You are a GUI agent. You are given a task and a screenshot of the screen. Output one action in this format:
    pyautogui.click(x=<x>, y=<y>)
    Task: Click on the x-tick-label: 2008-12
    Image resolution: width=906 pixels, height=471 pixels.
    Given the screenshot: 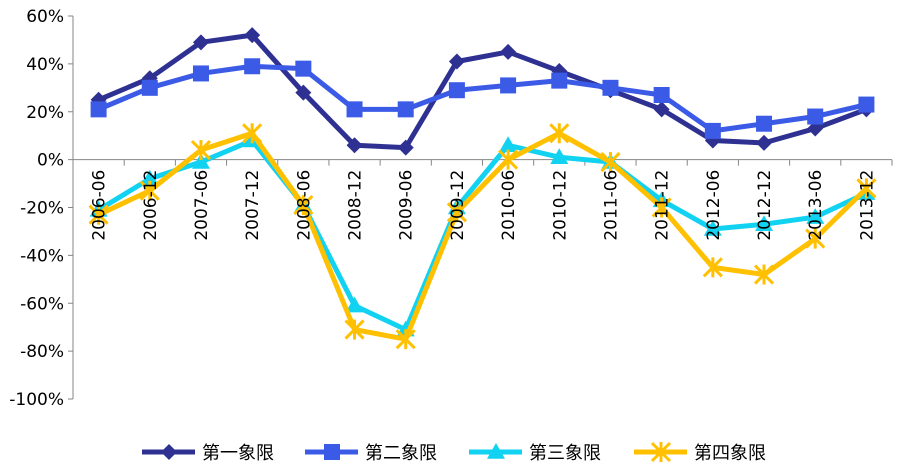 What is the action you would take?
    pyautogui.click(x=356, y=205)
    